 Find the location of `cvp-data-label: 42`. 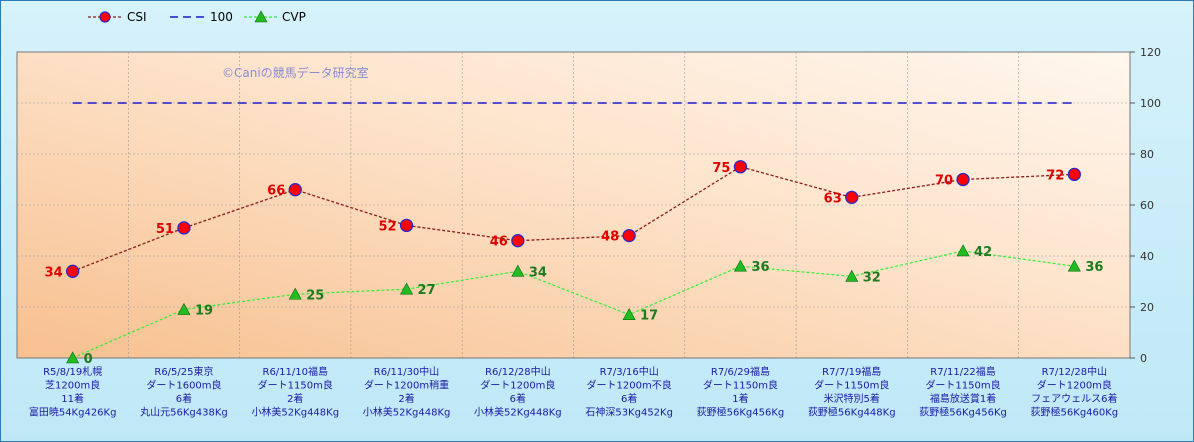

cvp-data-label: 42 is located at coordinates (983, 252).